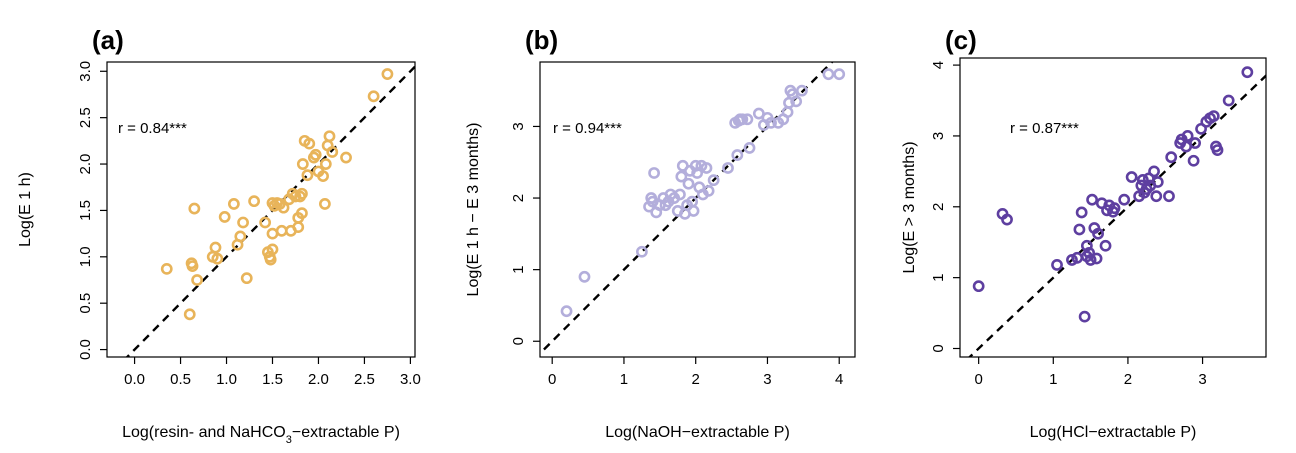 The image size is (1296, 453). I want to click on panel-label: (b), so click(541, 40).